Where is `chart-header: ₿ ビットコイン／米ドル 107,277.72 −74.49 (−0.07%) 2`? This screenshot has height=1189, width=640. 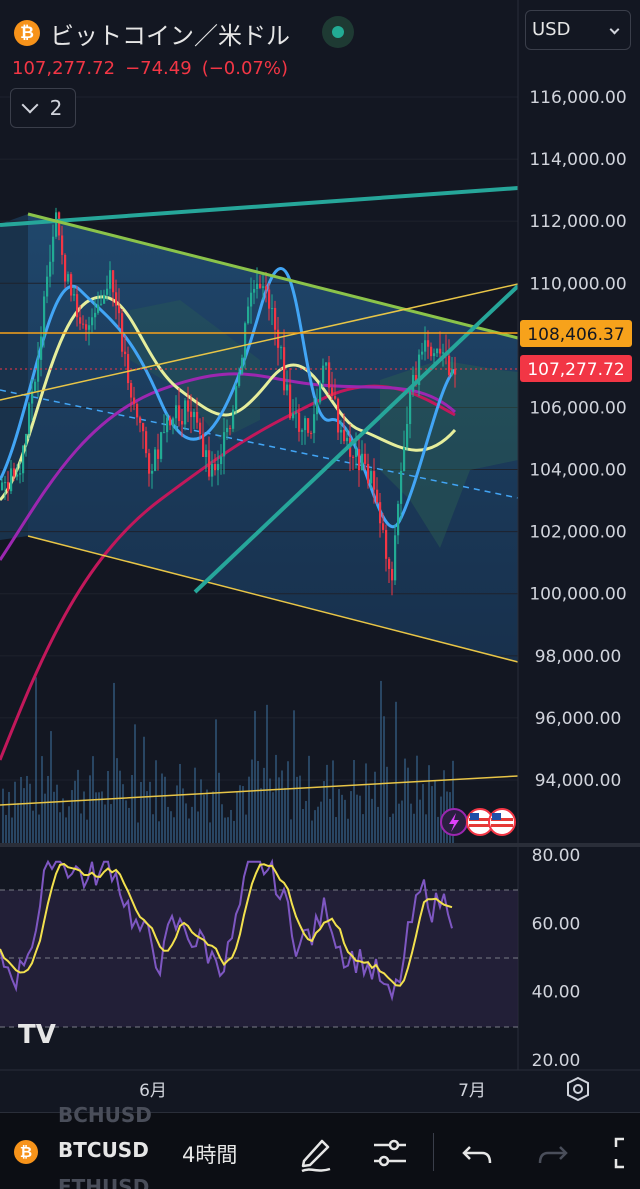
chart-header: ₿ ビットコイン／米ドル 107,277.72 −74.49 (−0.07%) 2 is located at coordinates (260, 65).